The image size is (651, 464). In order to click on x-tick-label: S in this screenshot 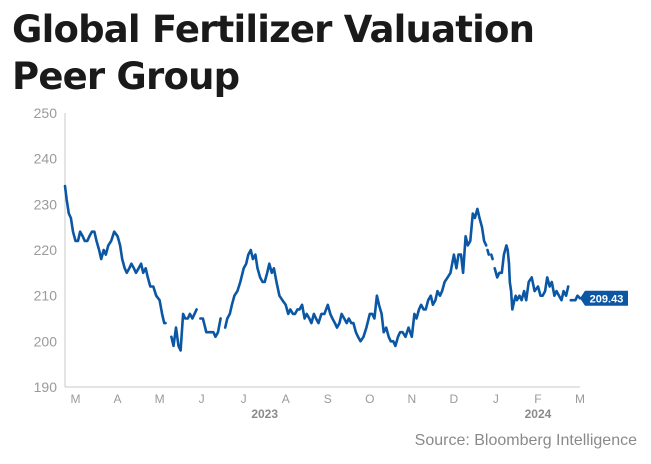, I will do `click(328, 399)`.